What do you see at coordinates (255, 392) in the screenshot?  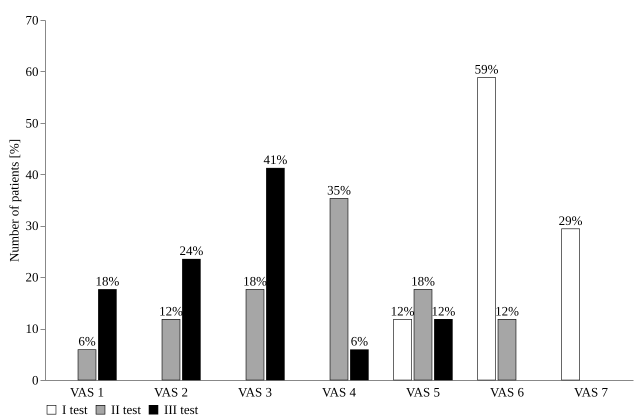 I see `x-tick-label: VAS 3` at bounding box center [255, 392].